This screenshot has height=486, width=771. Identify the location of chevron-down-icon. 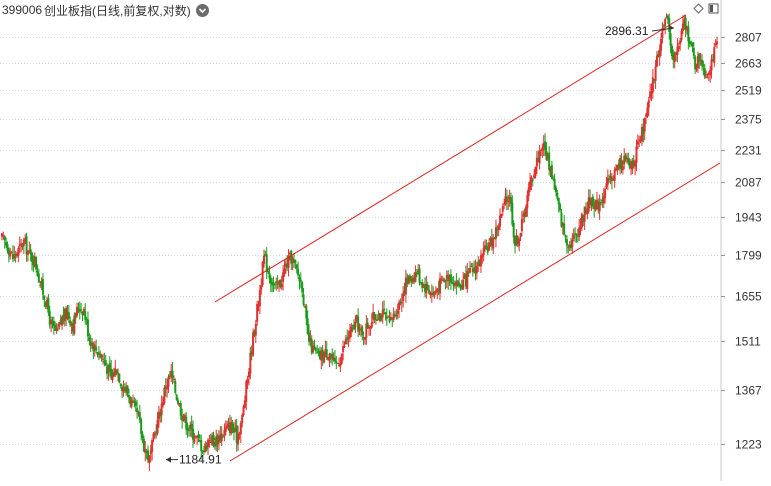
(202, 10).